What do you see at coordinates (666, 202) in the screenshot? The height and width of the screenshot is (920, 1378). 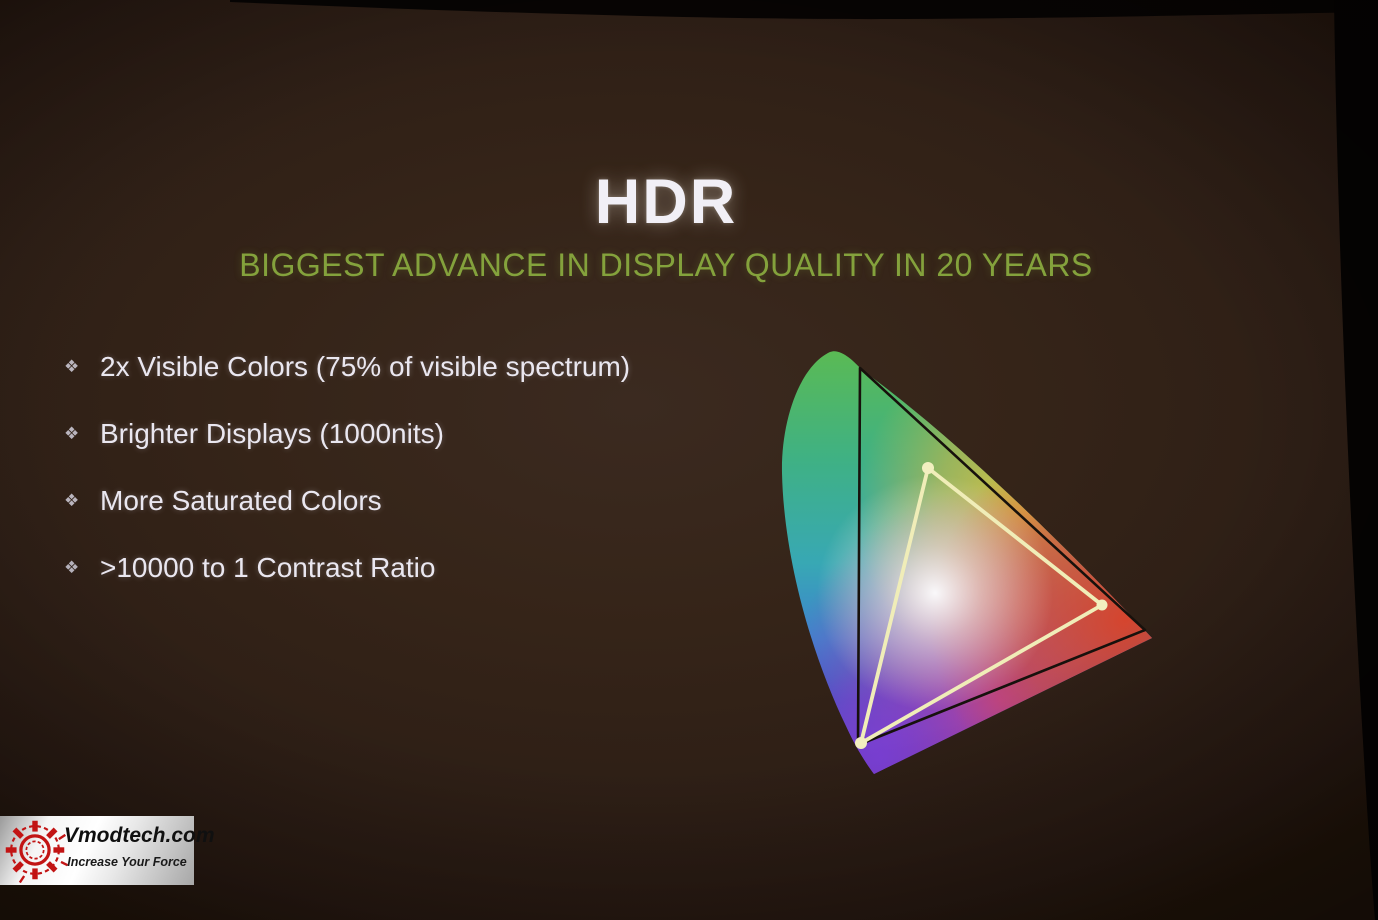 I see `slide-title: HDR` at bounding box center [666, 202].